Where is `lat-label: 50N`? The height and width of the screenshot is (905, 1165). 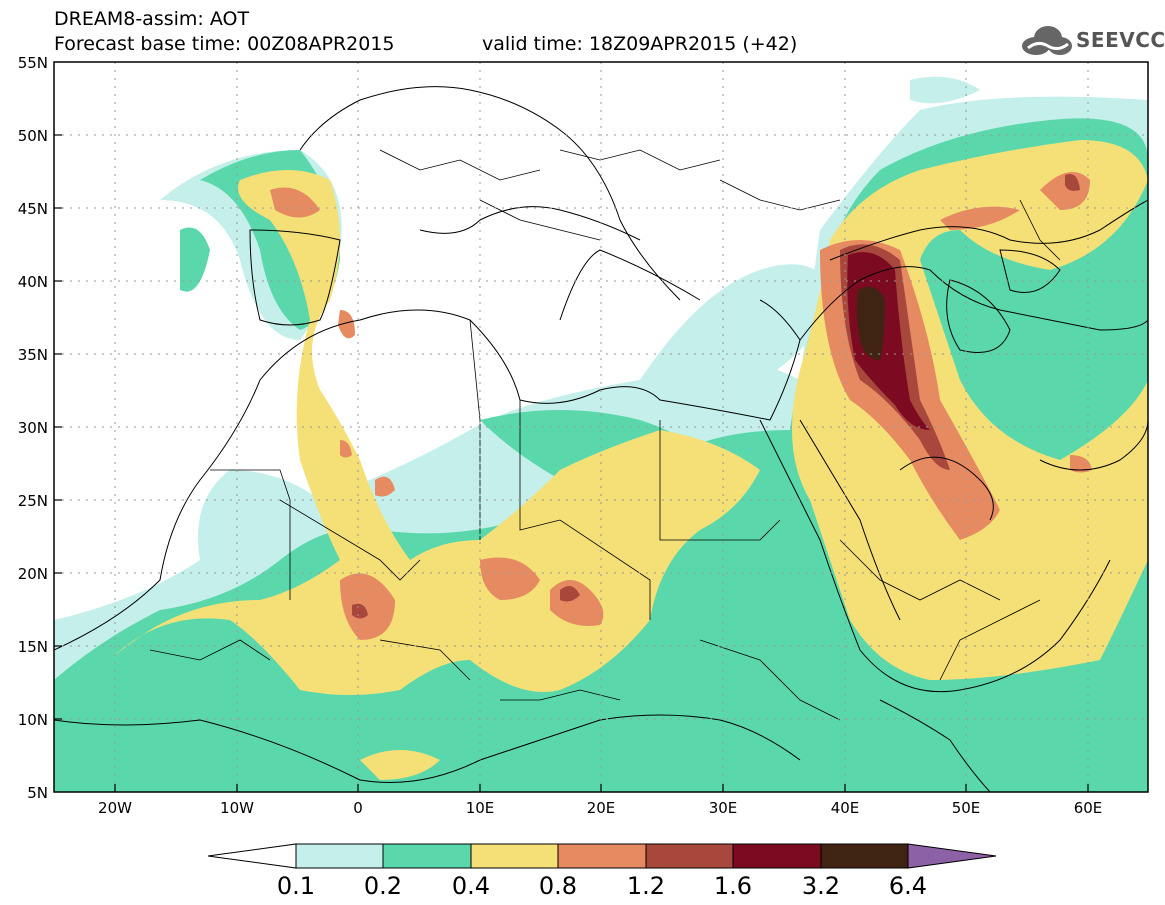
lat-label: 50N is located at coordinates (32, 136).